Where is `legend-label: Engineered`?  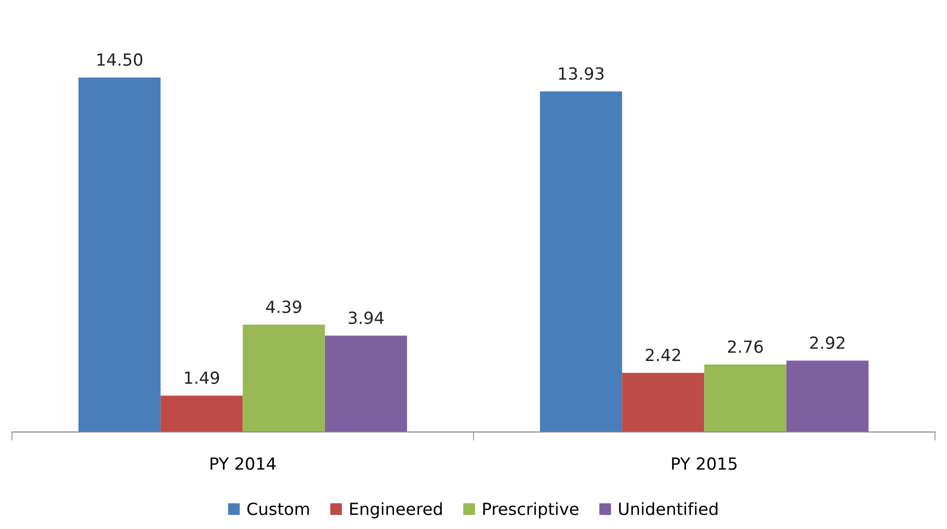
legend-label: Engineered is located at coordinates (396, 510).